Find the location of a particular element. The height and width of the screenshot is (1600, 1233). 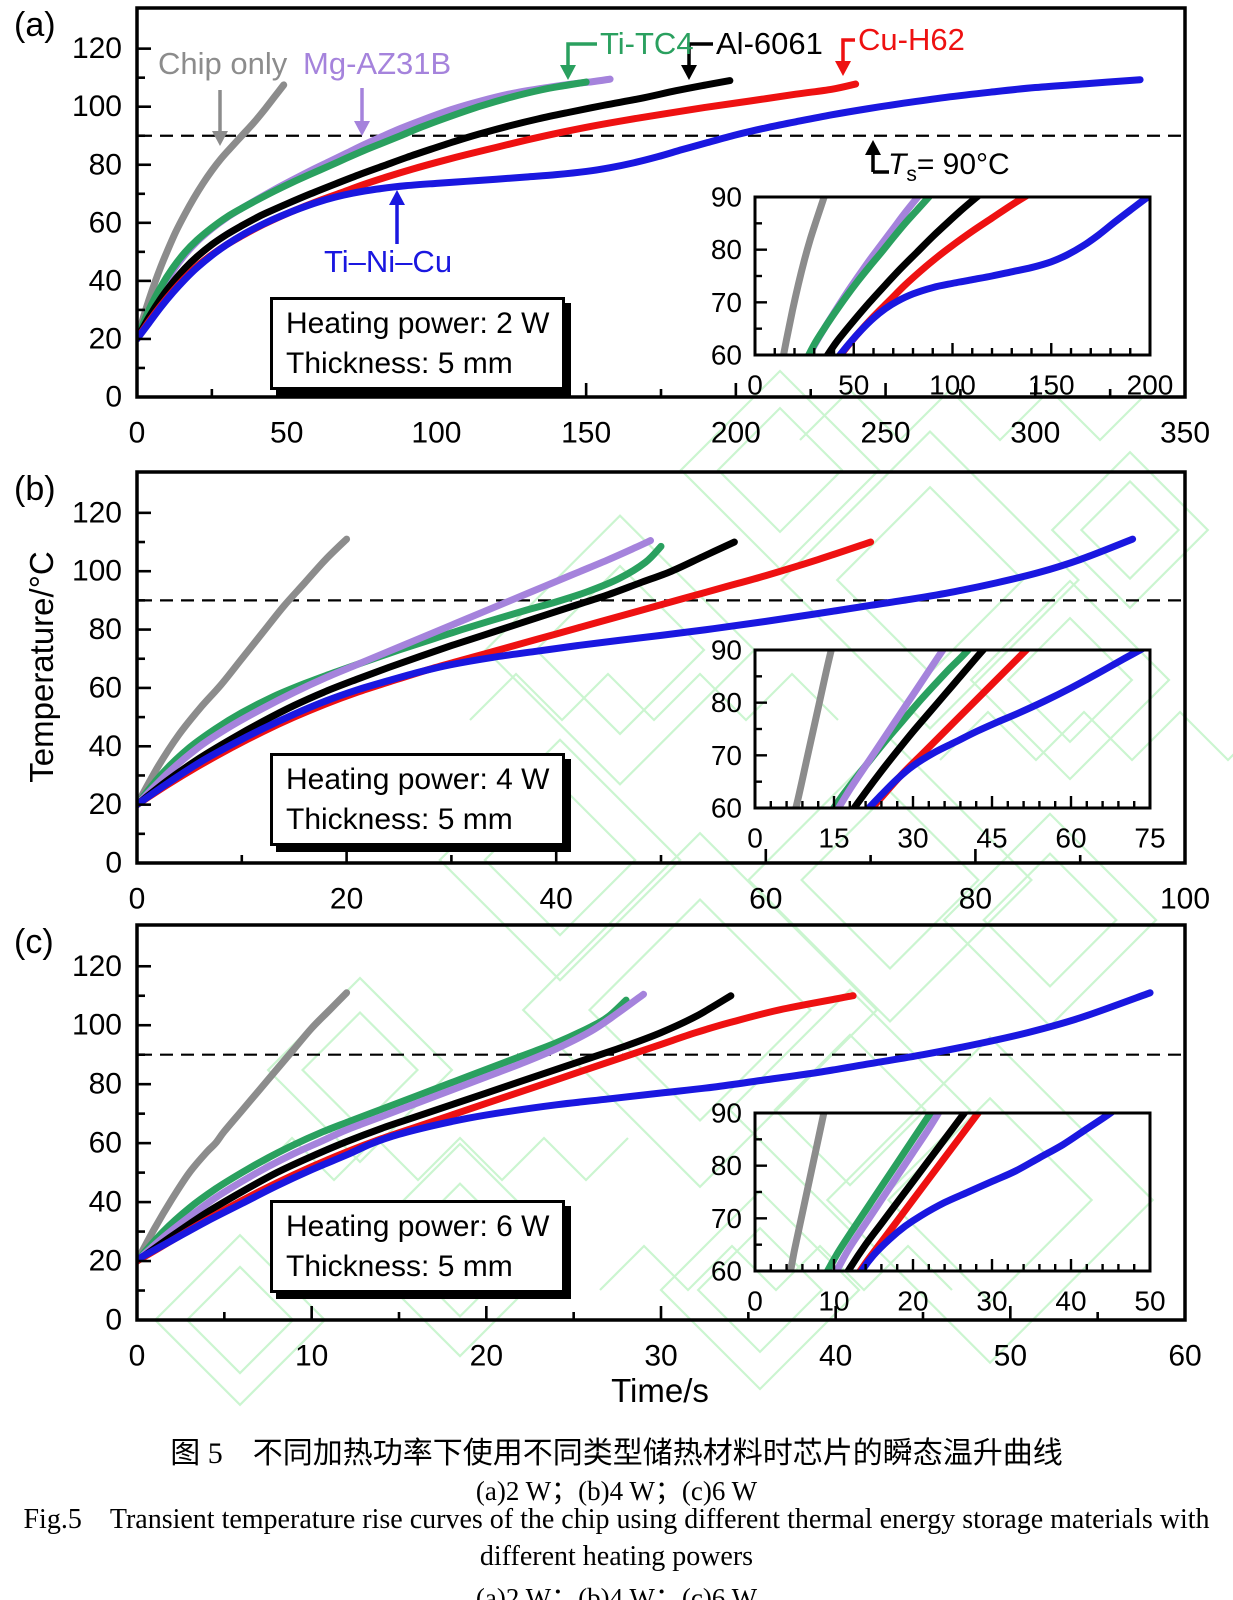

series-label-chip-only: Chip only is located at coordinates (223, 63).